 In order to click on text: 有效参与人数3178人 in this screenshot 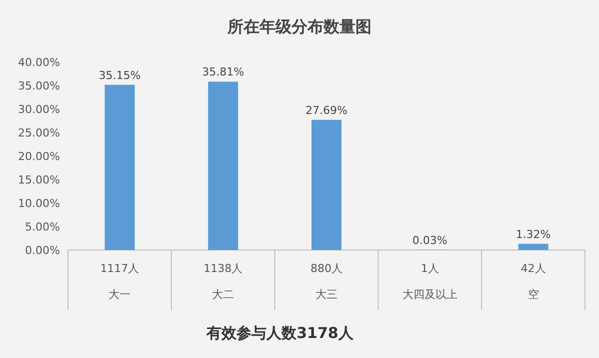, I will do `click(280, 333)`.